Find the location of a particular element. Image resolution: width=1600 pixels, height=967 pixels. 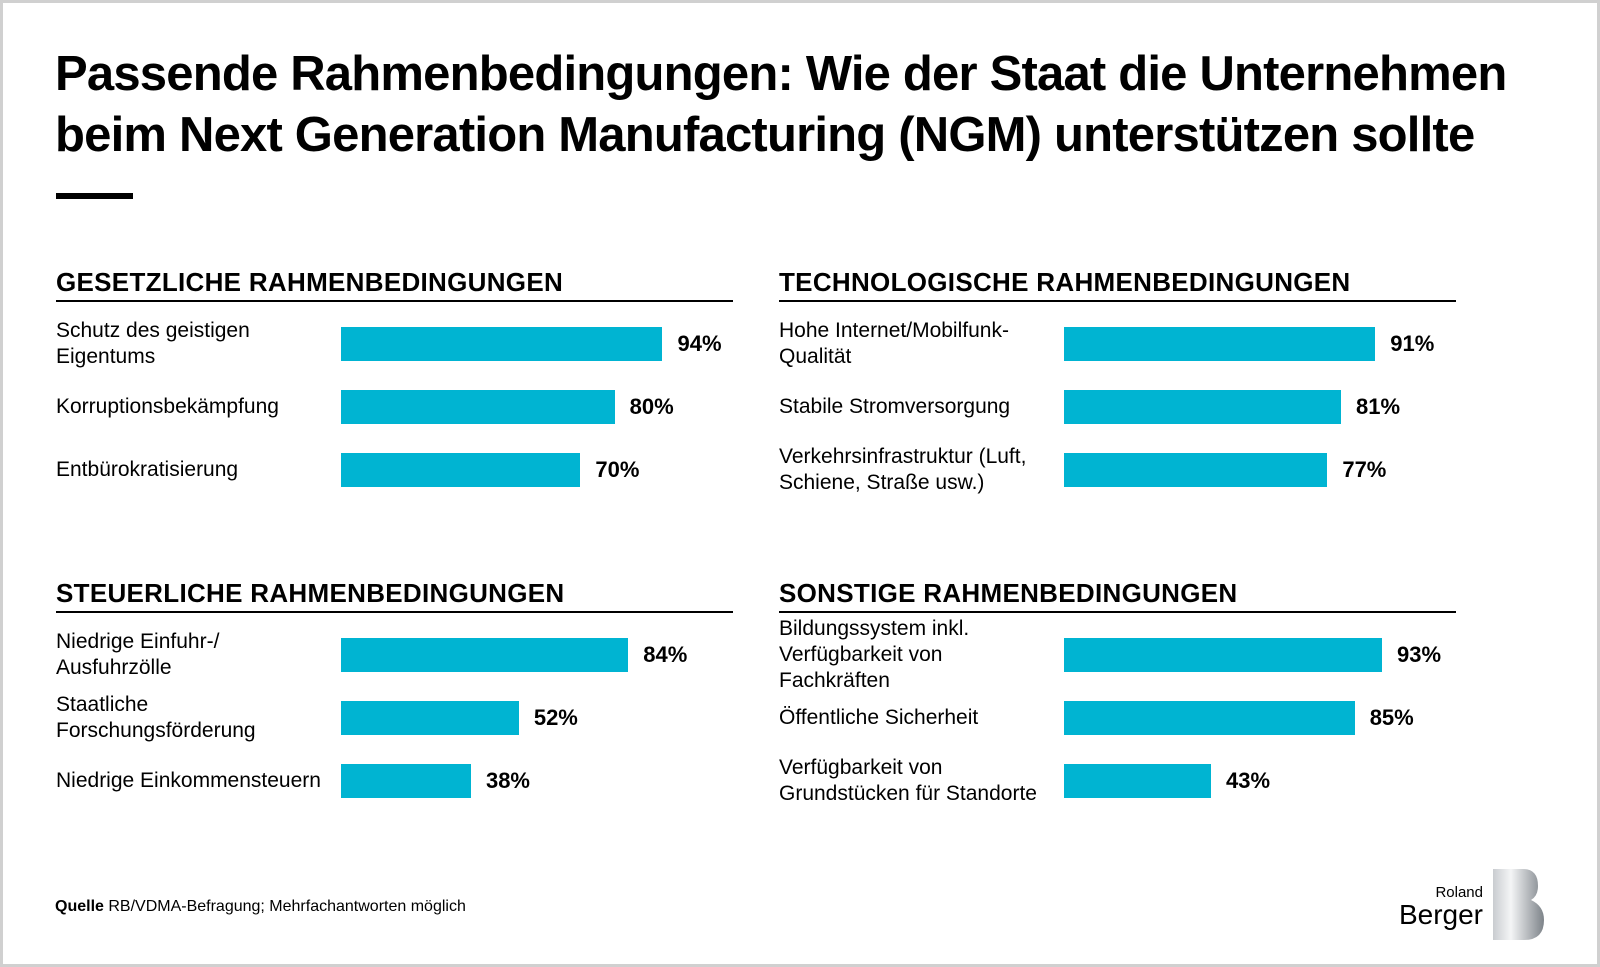

bar-row: Öffentliche Sicherheit 85% is located at coordinates (1117, 717).